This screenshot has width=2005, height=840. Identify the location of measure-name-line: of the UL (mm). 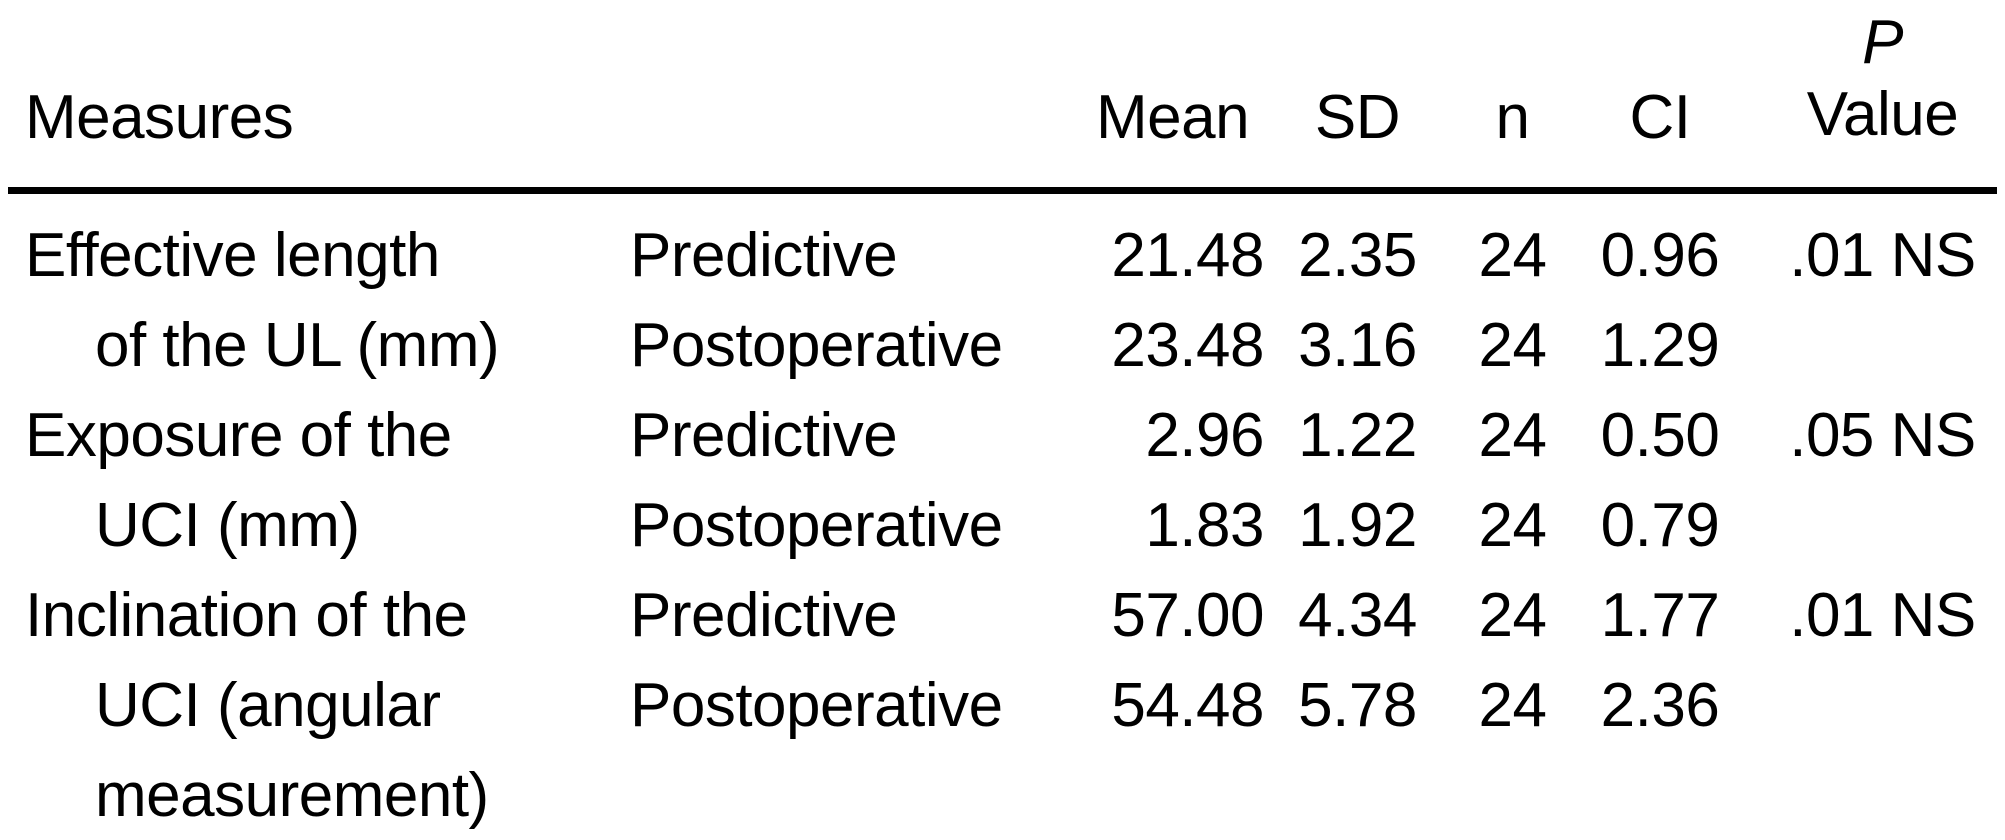
(297, 345).